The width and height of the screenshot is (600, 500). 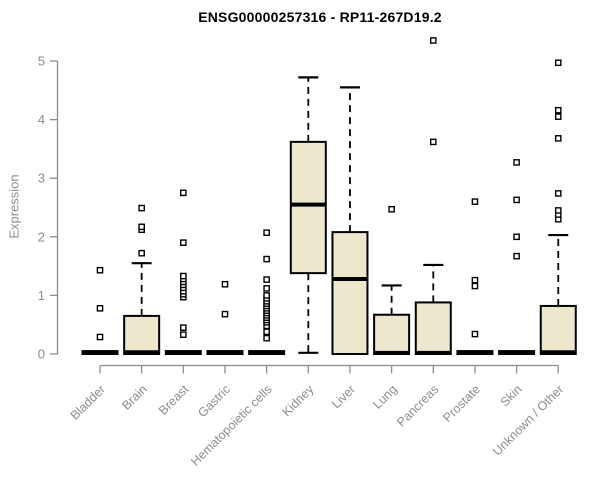 What do you see at coordinates (41, 354) in the screenshot?
I see `y-tick-label: 0` at bounding box center [41, 354].